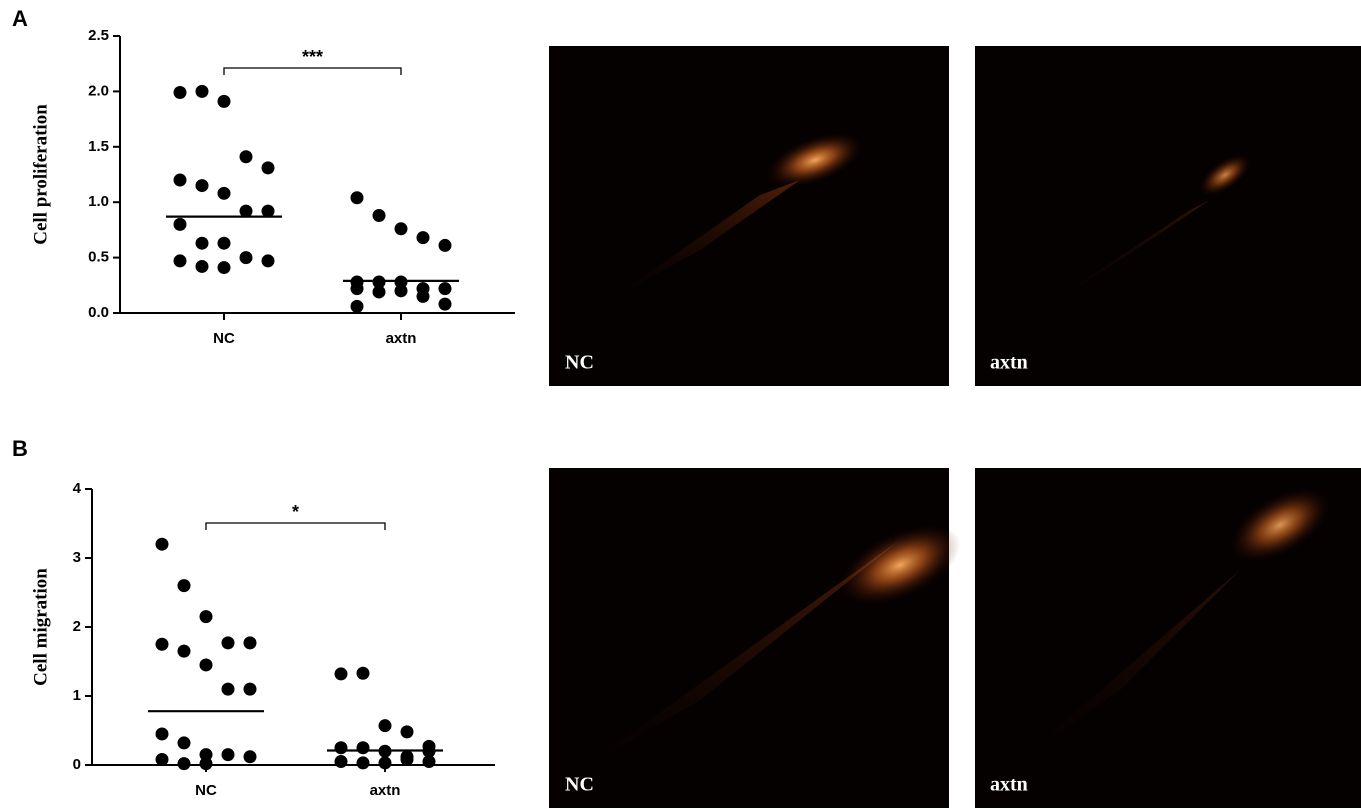 The height and width of the screenshot is (809, 1361). Describe the element at coordinates (98, 312) in the screenshot. I see `y-tick-label: 0.0` at that location.